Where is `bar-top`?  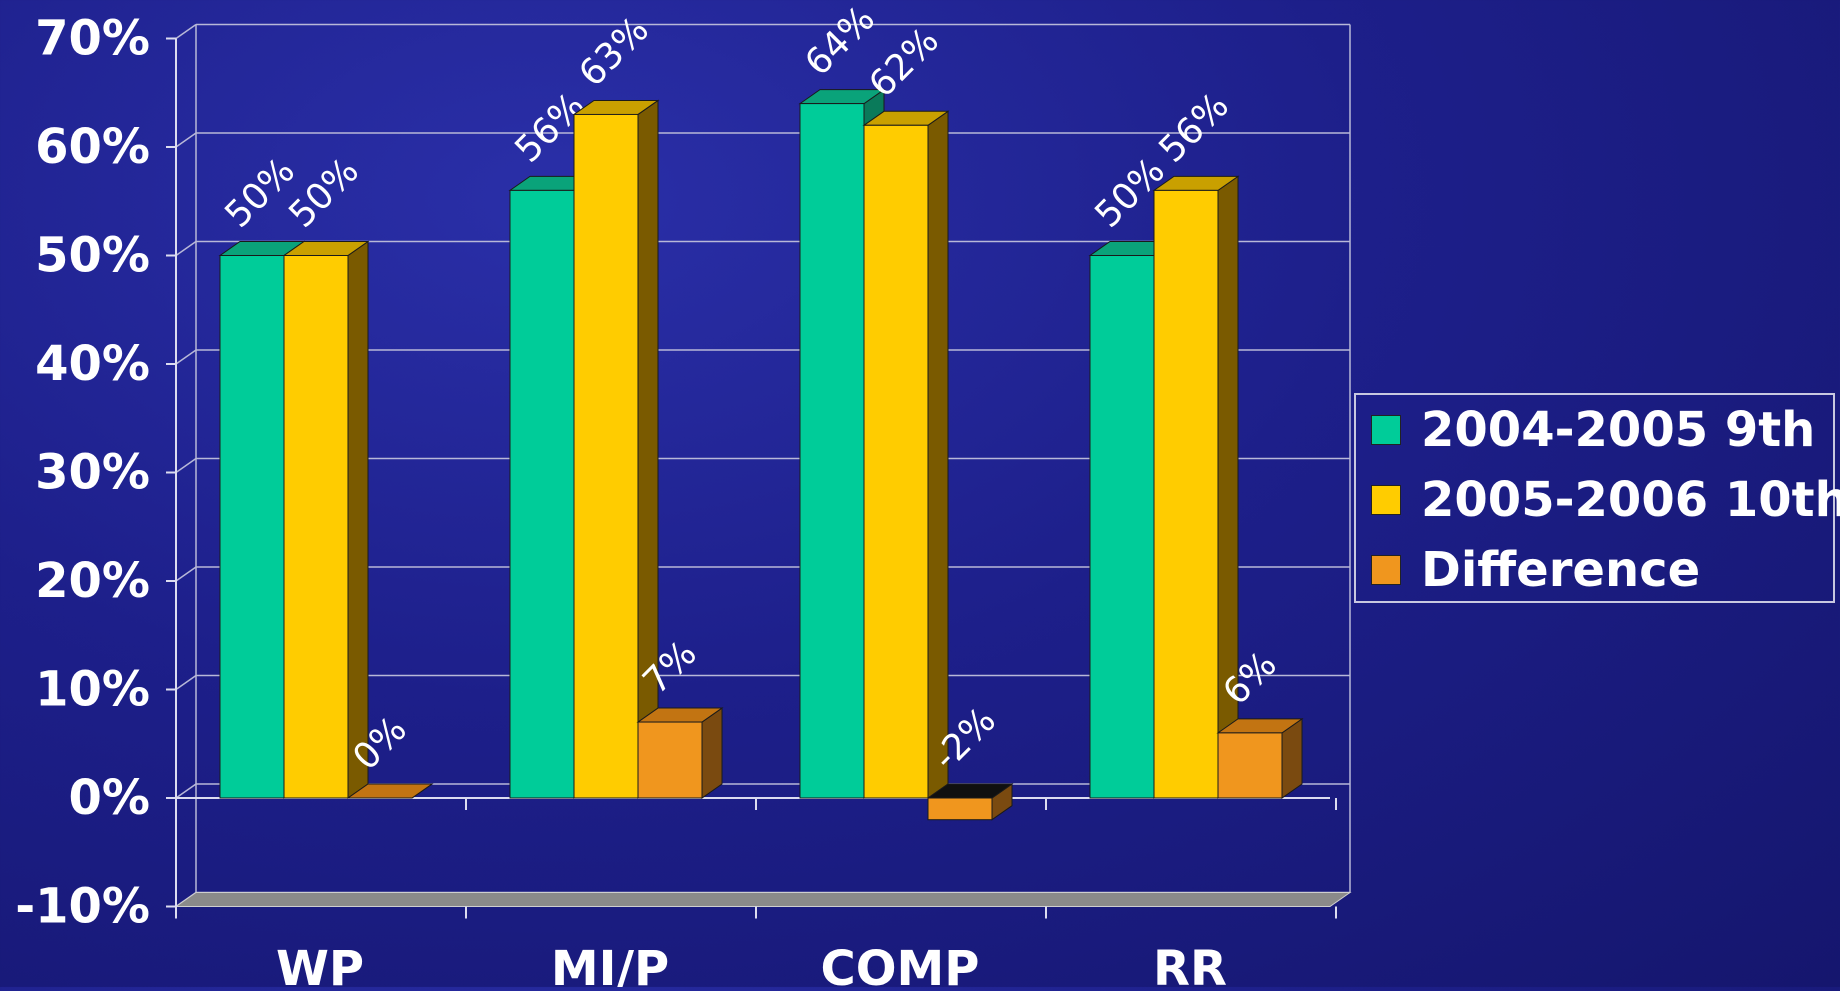
bar-top is located at coordinates (390, 791).